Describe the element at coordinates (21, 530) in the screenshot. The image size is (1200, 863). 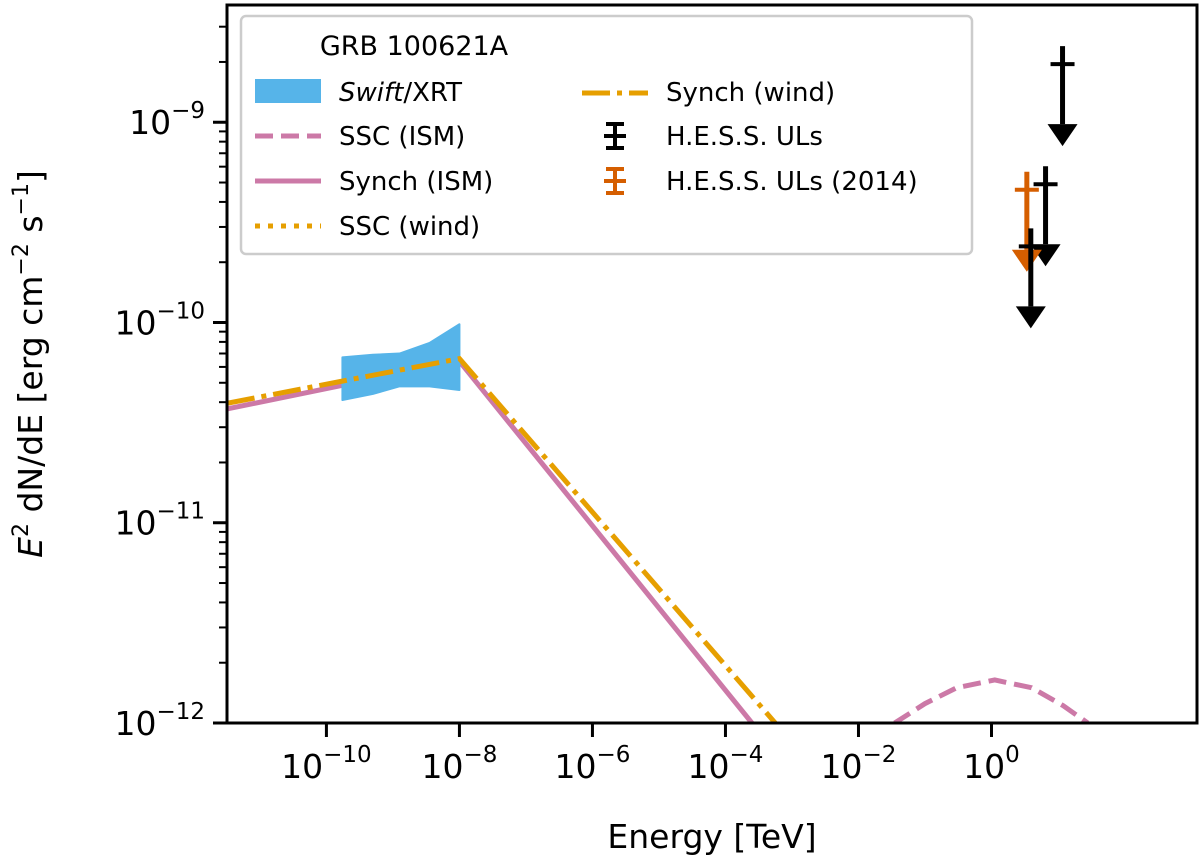
I see `y-label-sup: 2` at that location.